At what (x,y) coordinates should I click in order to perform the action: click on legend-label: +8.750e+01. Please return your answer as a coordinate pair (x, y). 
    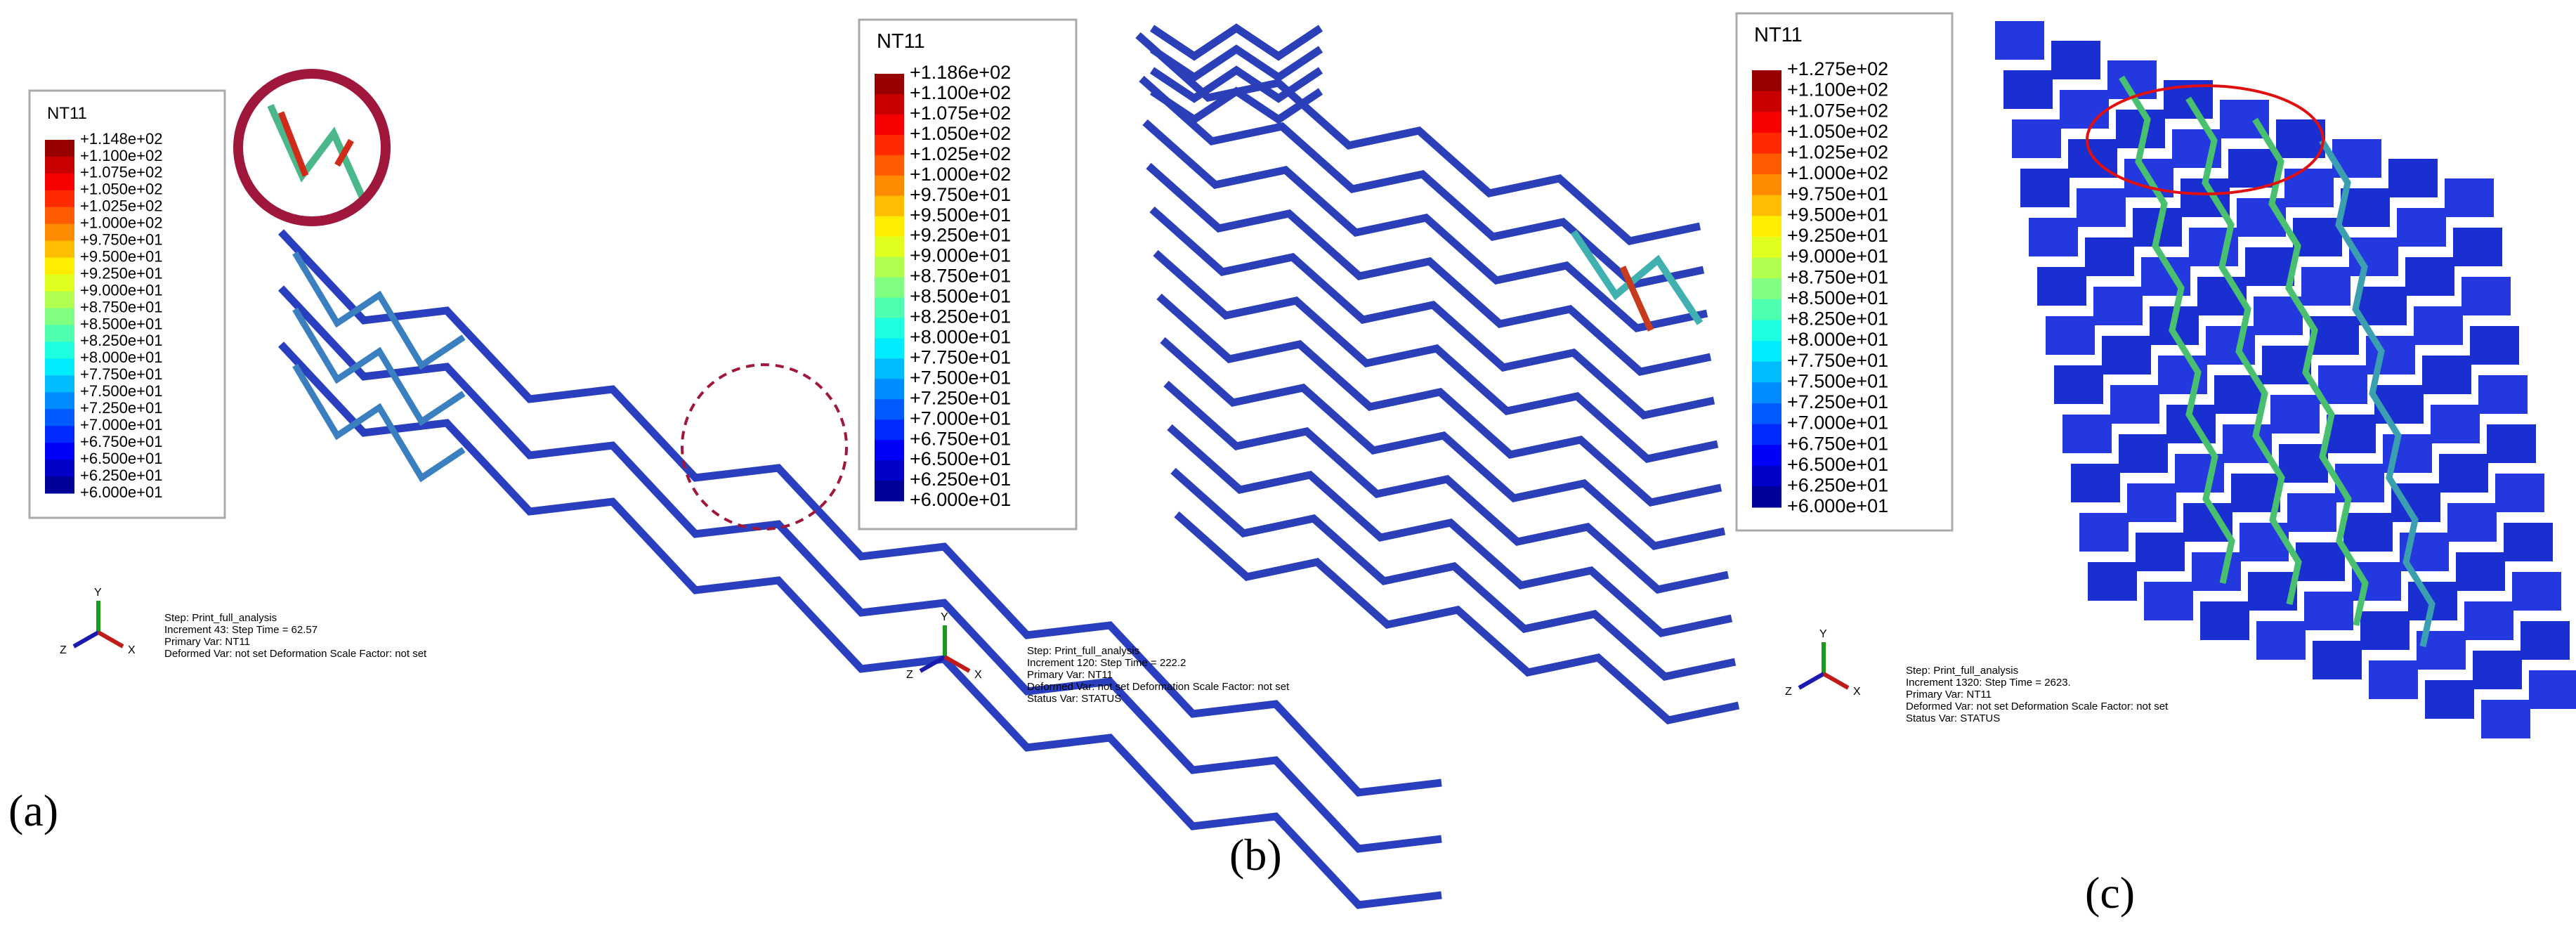
    Looking at the image, I should click on (1837, 277).